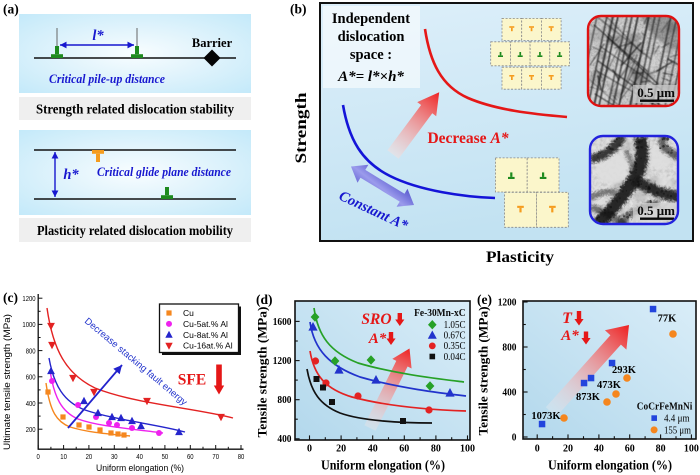  Describe the element at coordinates (455, 357) in the screenshot. I see `svg-text: 0.04C` at that location.